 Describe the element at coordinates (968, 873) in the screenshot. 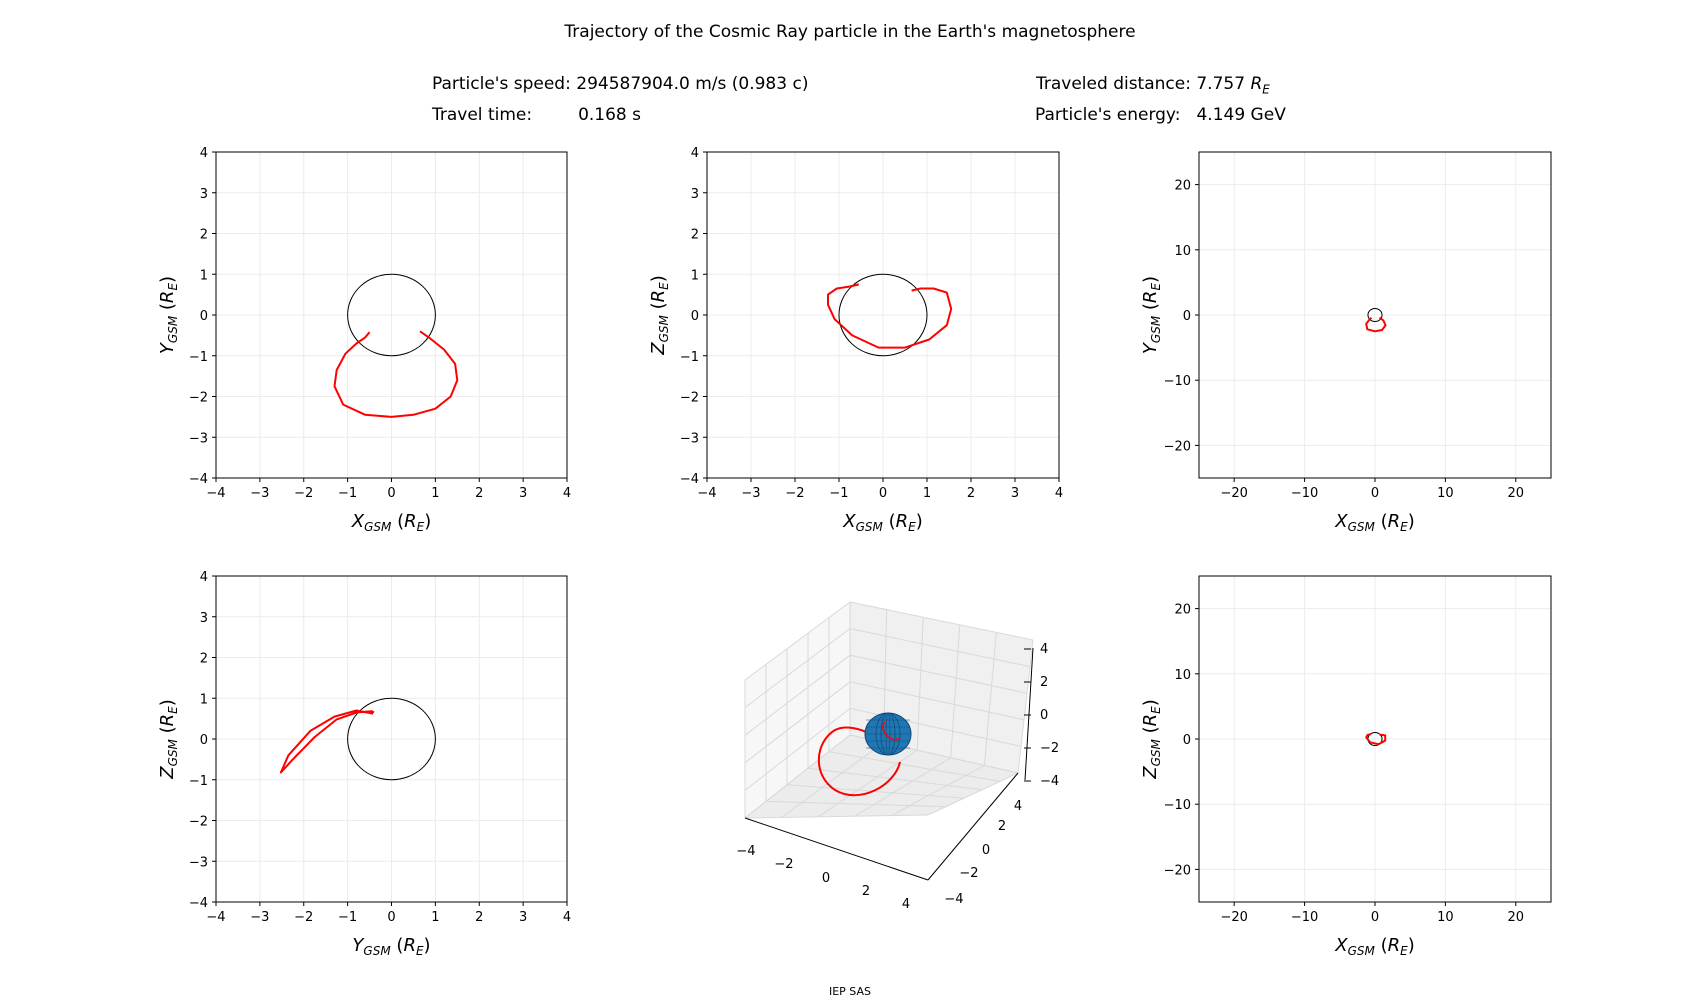

I see `y-tick-label-3d: −2` at that location.